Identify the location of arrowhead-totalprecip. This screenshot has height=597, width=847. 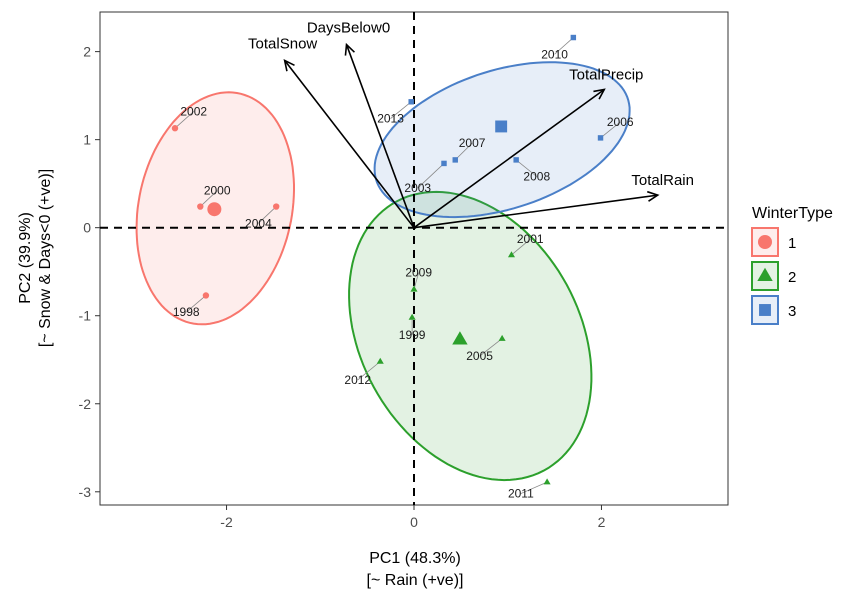
(599, 94).